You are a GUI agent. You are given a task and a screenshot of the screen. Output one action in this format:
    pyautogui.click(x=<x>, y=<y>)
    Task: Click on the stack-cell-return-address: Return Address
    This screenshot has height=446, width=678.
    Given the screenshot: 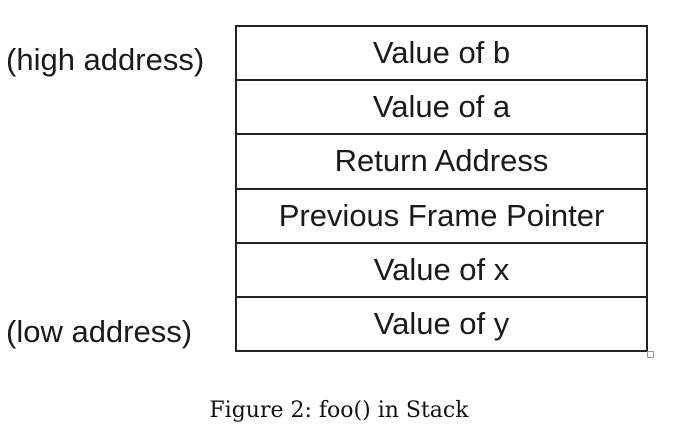 What is the action you would take?
    pyautogui.click(x=441, y=162)
    